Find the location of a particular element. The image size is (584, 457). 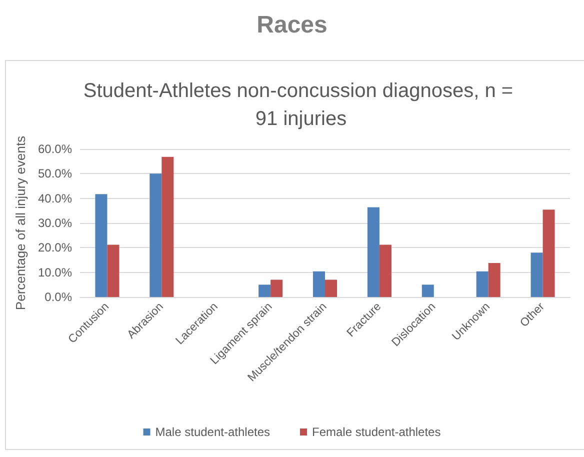

chart-subtitle: Student-Athletes non-concussion diagnoses, n = 91 injuries is located at coordinates (301, 105).